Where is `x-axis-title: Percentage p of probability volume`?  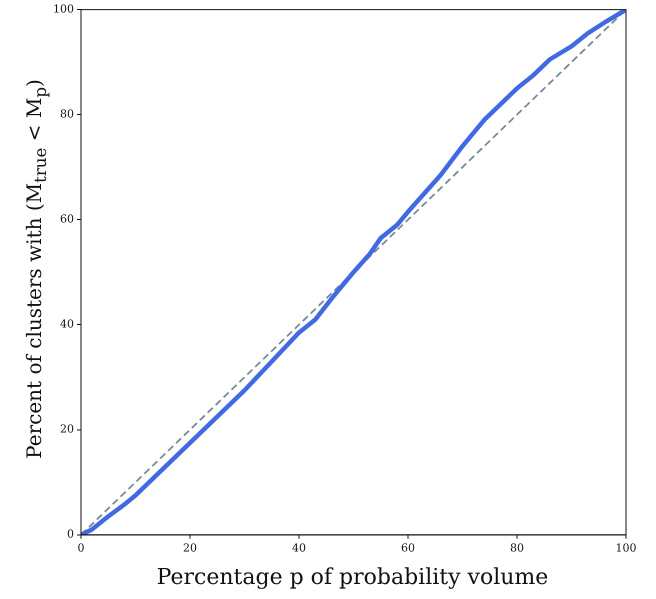 x-axis-title: Percentage p of probability volume is located at coordinates (353, 577).